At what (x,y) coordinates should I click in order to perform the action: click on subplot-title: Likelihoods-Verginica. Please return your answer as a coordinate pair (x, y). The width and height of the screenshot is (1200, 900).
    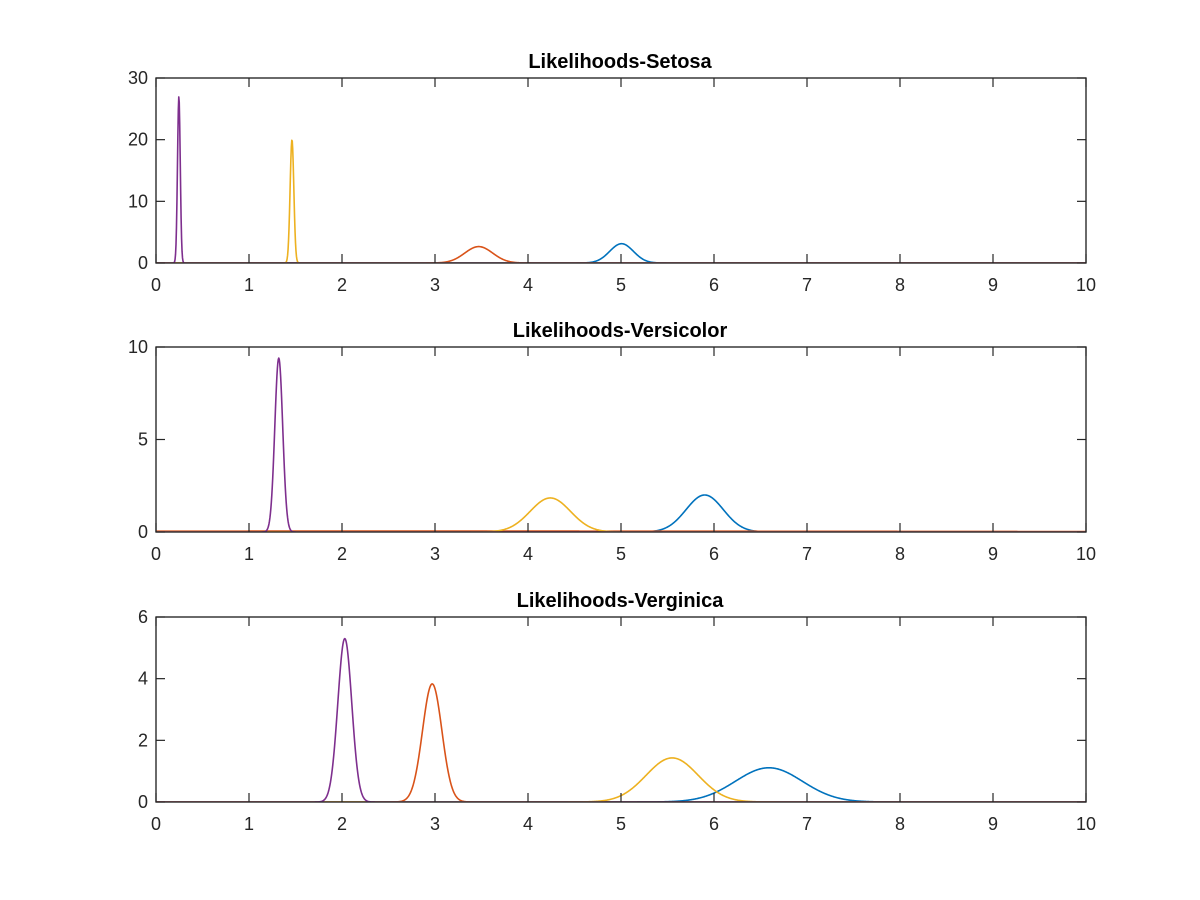
    Looking at the image, I should click on (621, 601).